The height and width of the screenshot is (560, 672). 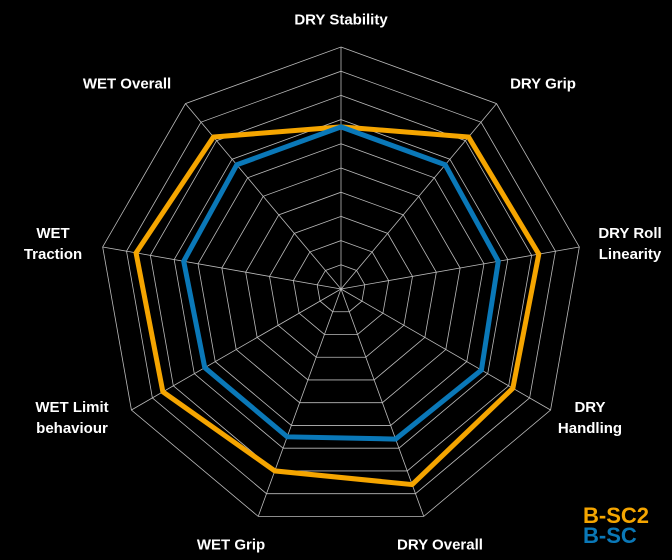 I want to click on legend-entry: B-SC2, so click(x=616, y=515).